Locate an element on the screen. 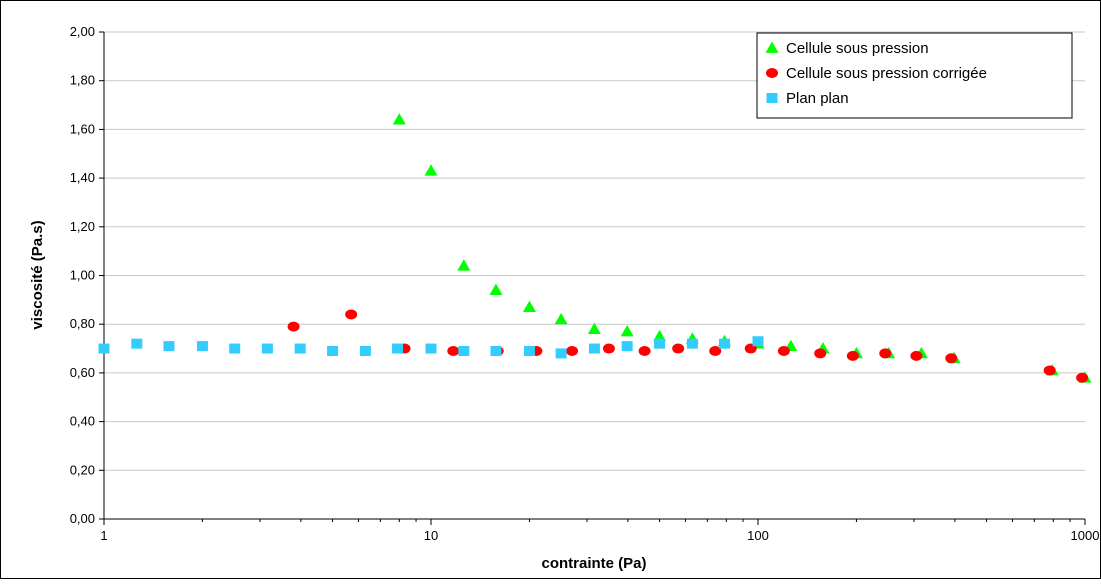  y-tick-label: 1,60 is located at coordinates (82, 128).